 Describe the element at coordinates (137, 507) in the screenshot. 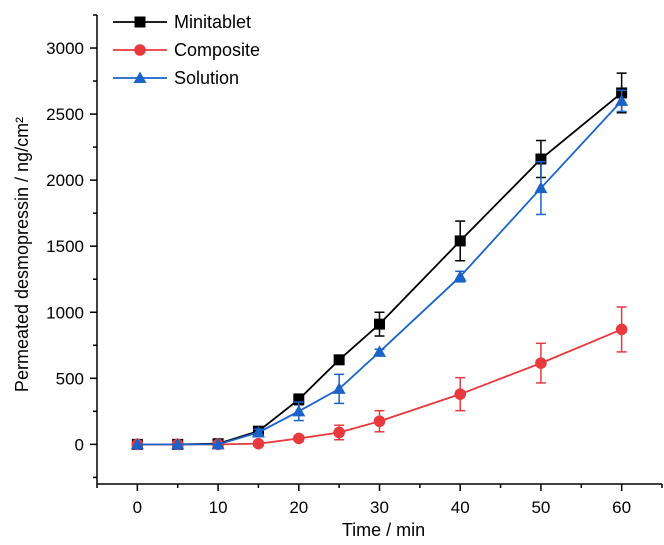

I see `x-tick-label: 0` at that location.